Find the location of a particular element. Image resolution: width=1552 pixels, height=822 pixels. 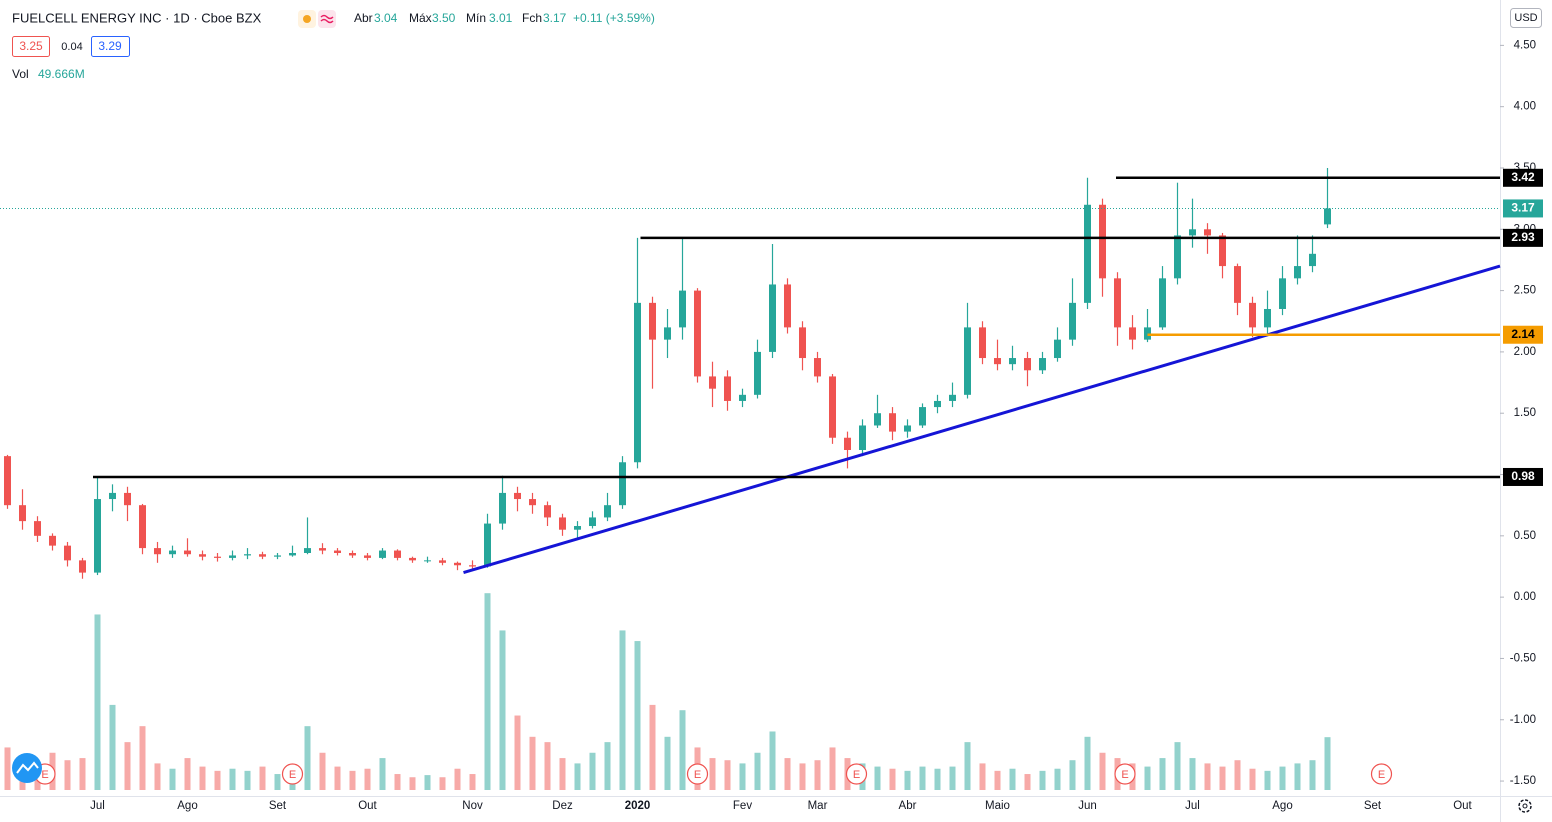

open-label: Abr is located at coordinates (363, 18).